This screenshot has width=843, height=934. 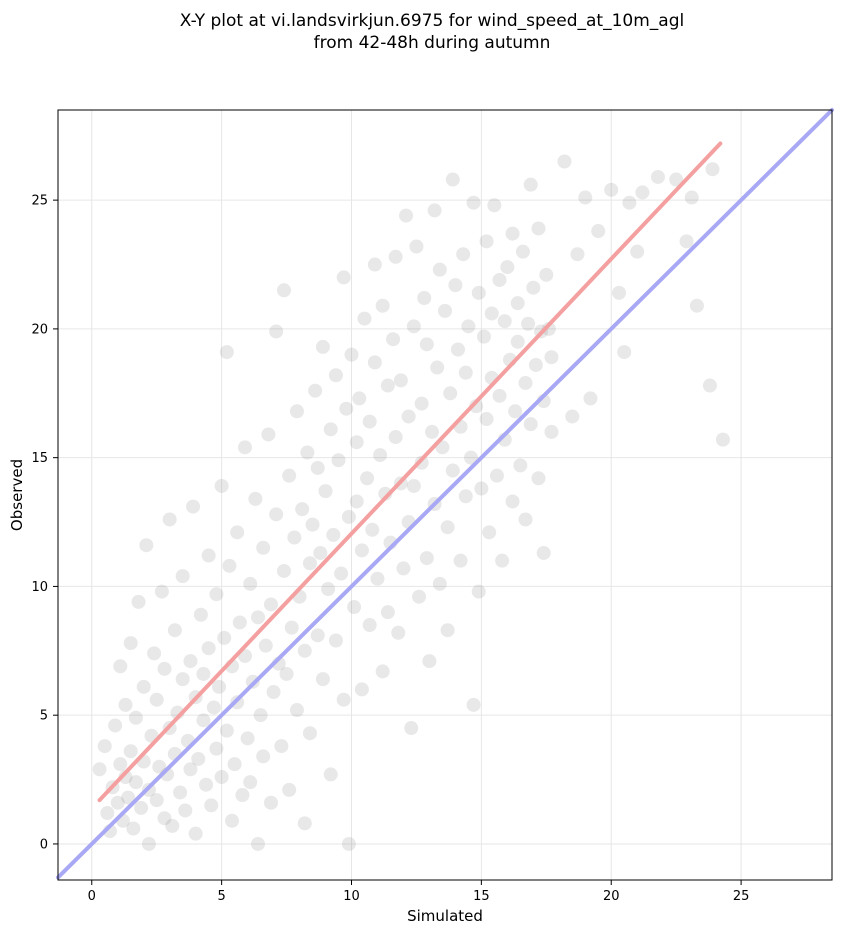 I want to click on y-axis-label: Observed, so click(x=17, y=495).